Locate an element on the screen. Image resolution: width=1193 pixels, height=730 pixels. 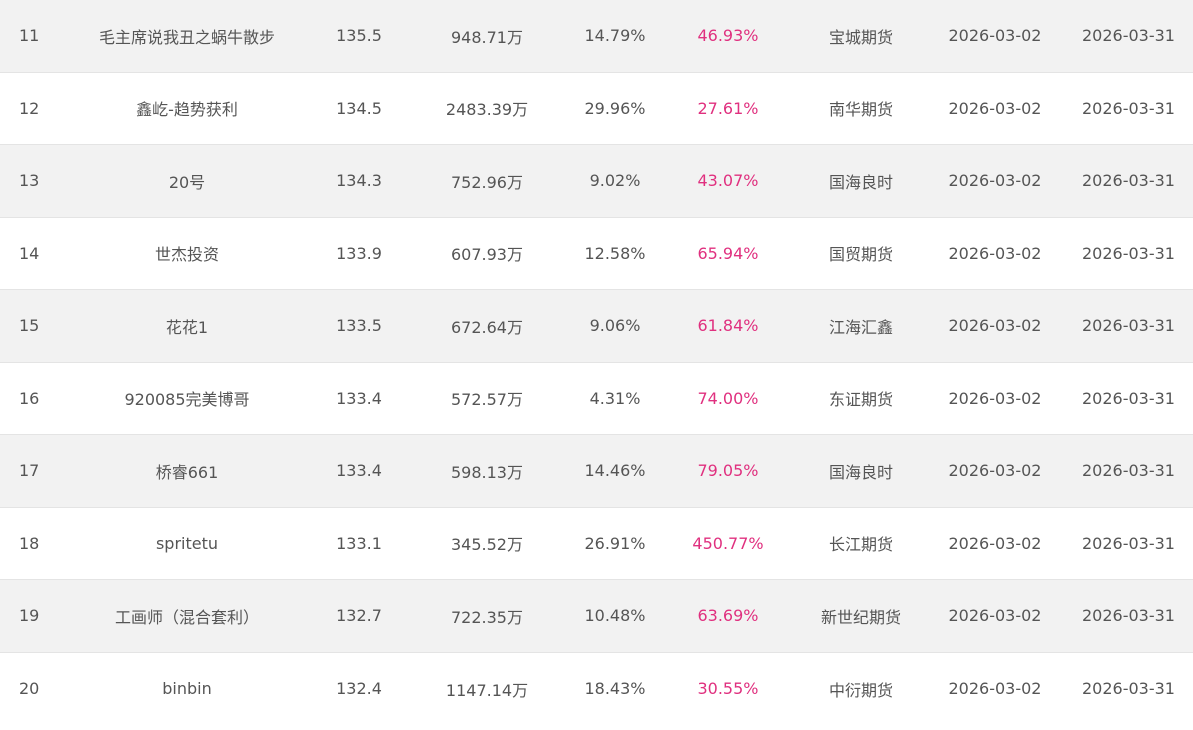
return-cell: 74.00% is located at coordinates (728, 398).